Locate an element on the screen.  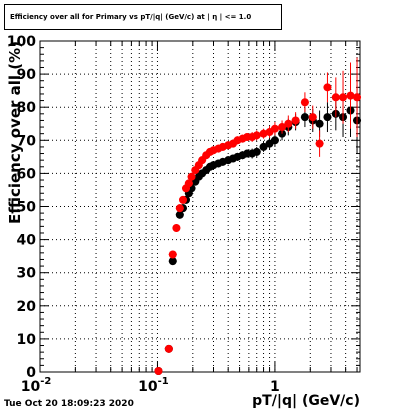
x-axis-label: pT/|q| (GeV/c) is located at coordinates (306, 401).